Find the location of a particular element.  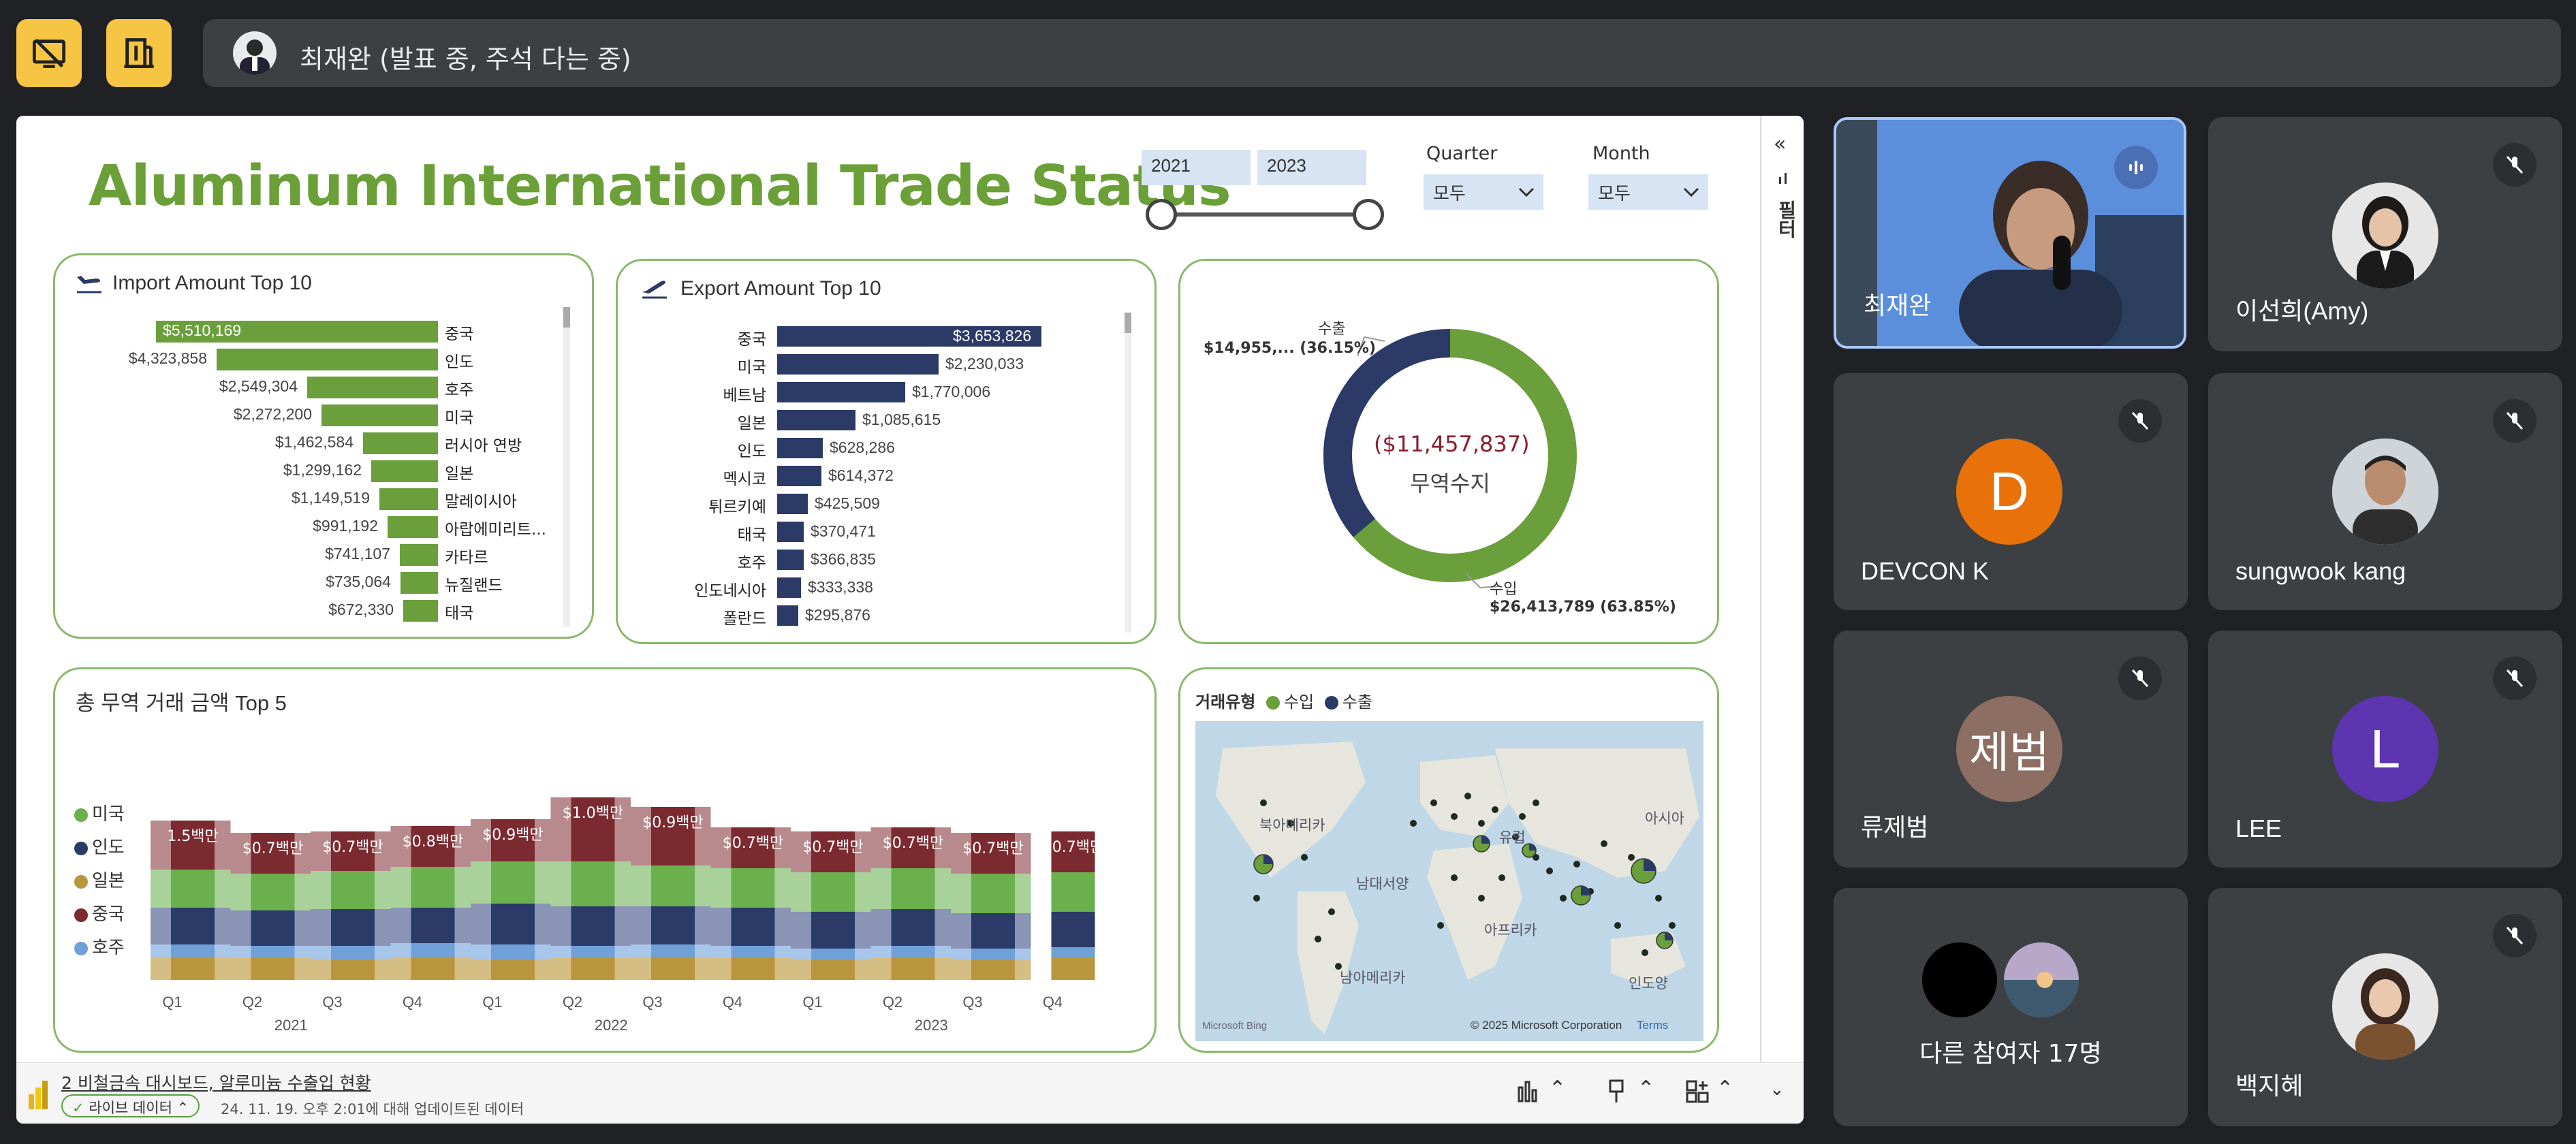

legend-item: 미국 is located at coordinates (99, 813).